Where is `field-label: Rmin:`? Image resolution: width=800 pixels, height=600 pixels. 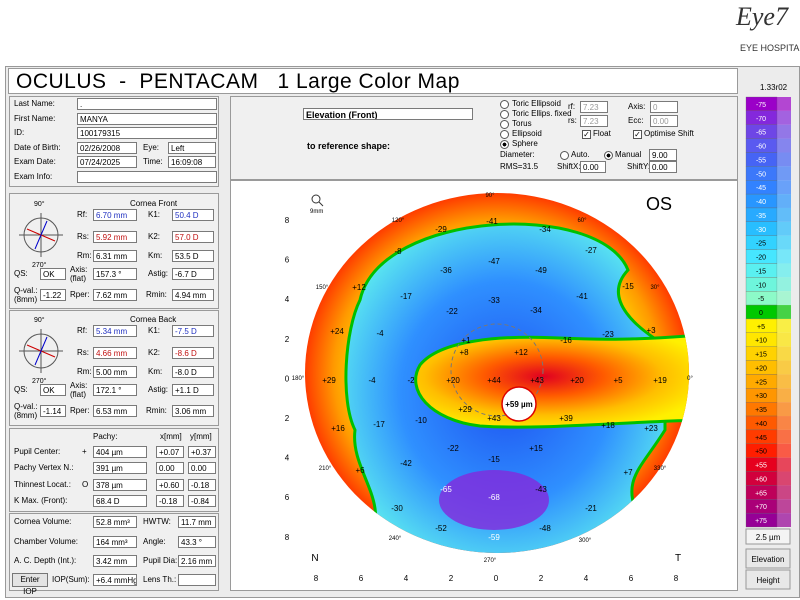
field-label: Rmin: is located at coordinates (156, 410).